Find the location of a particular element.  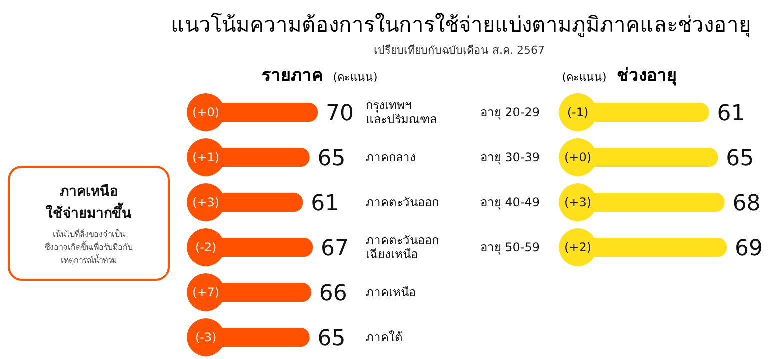

y-tick-label: ภาคตะวันออก เฉียงเหนือ is located at coordinates (402, 248).